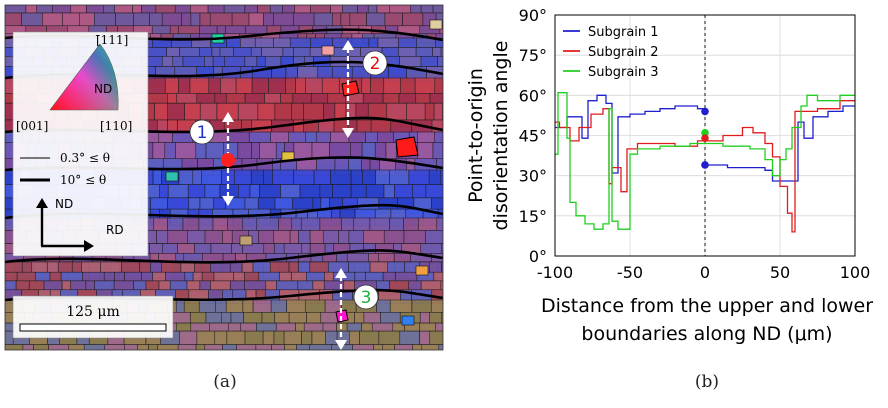  Describe the element at coordinates (225, 382) in the screenshot. I see `caption-a: (a)` at that location.